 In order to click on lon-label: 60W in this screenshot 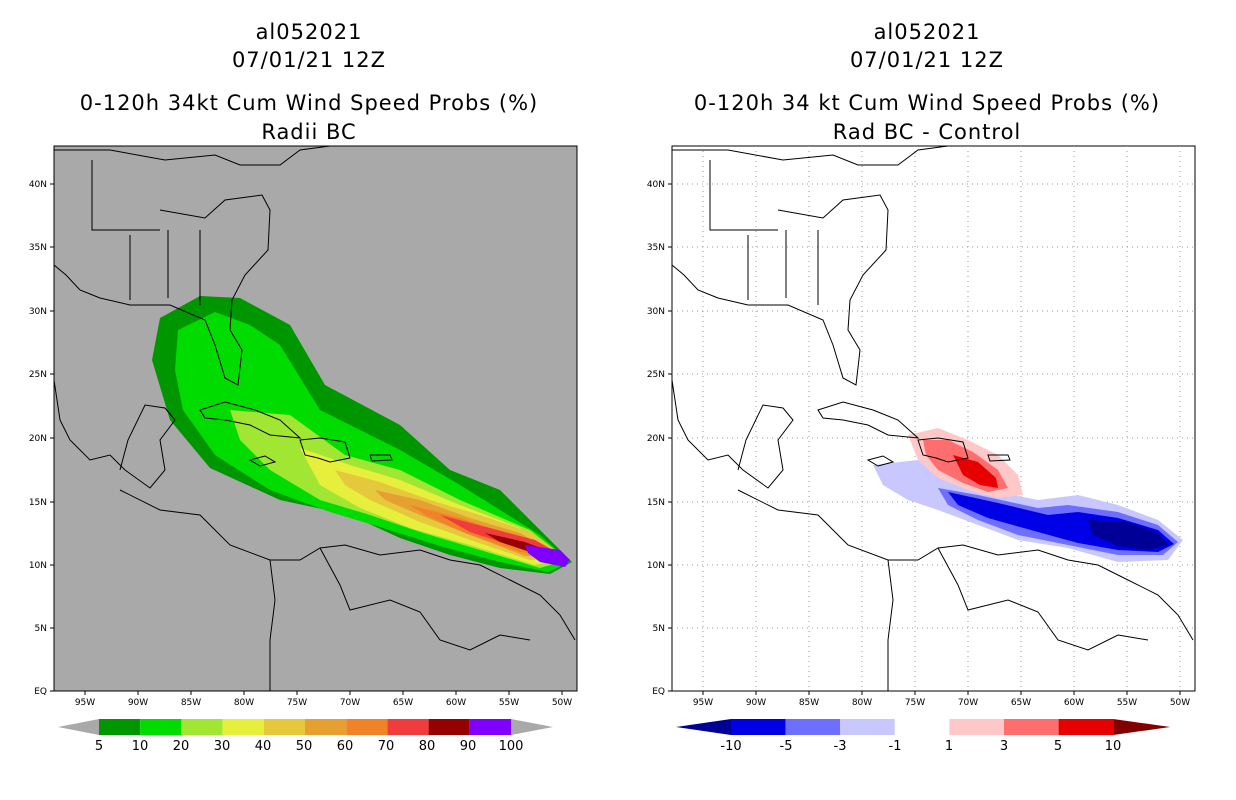, I will do `click(456, 703)`.